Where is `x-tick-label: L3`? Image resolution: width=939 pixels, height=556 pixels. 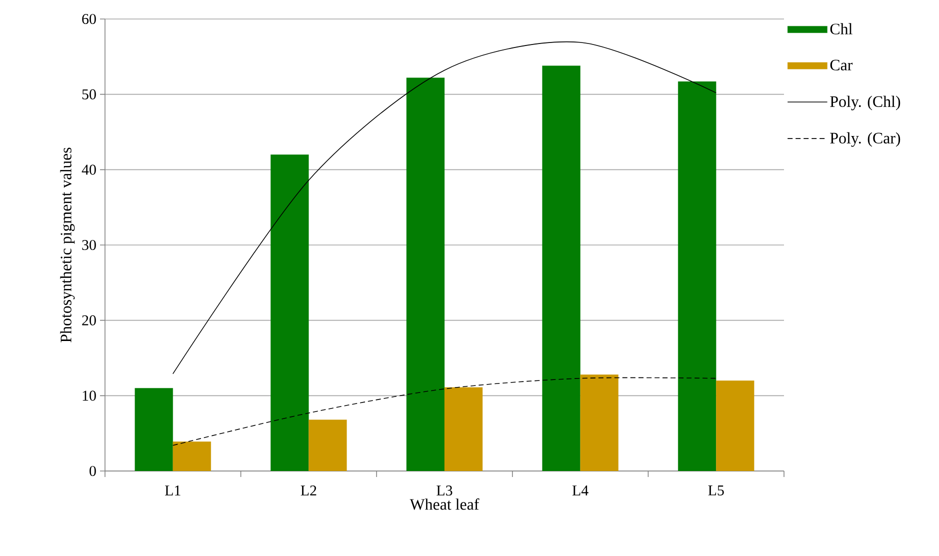
x-tick-label: L3 is located at coordinates (444, 491).